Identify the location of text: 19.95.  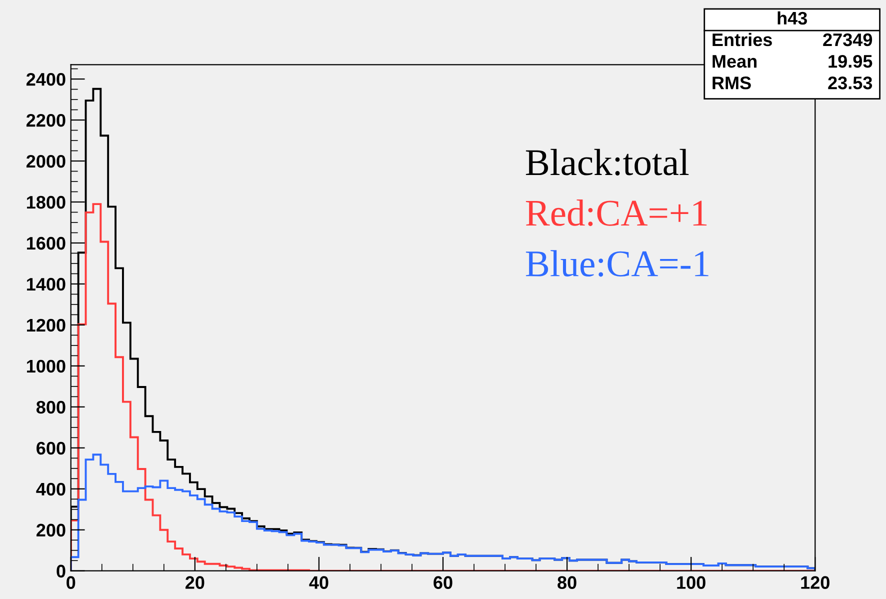
(850, 61).